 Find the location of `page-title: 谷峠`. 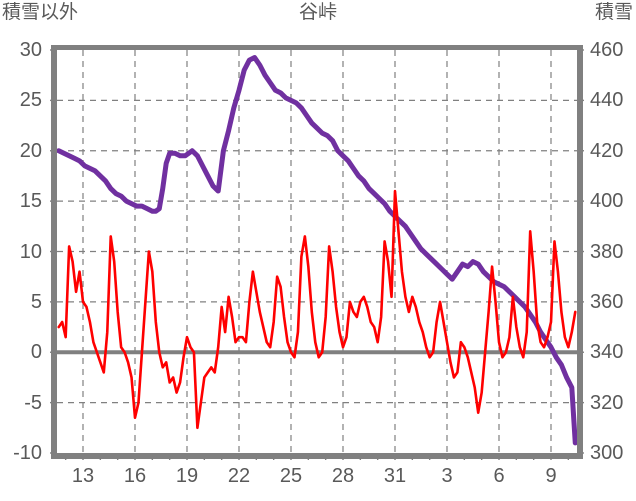

page-title: 谷峠 is located at coordinates (317, 12).